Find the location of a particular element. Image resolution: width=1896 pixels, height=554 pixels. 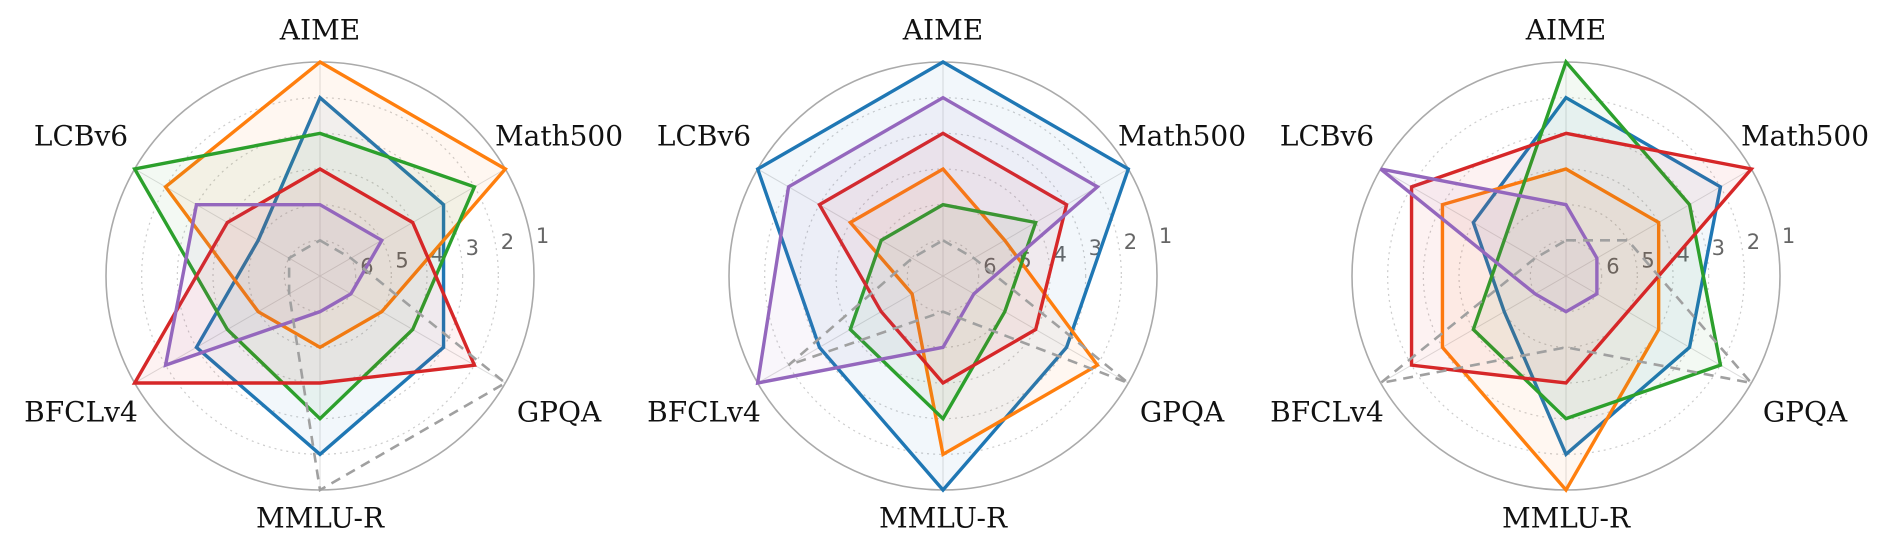

r-tick-label: 6 is located at coordinates (1612, 267).